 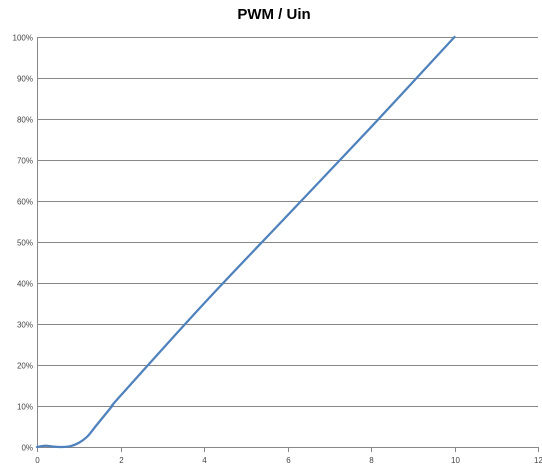 What do you see at coordinates (25, 407) in the screenshot?
I see `y-tick-label: 10%` at bounding box center [25, 407].